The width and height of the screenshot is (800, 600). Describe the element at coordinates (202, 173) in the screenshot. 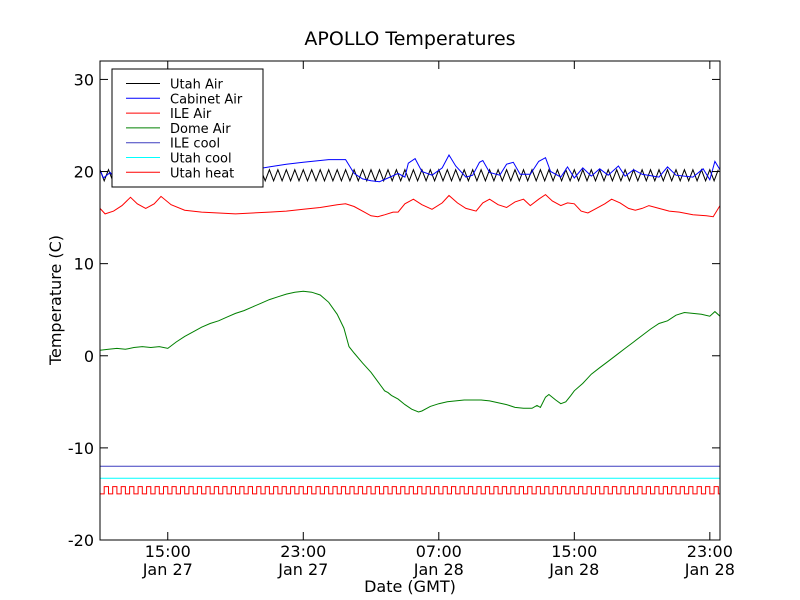

I see `legend-label: Utah heat` at that location.